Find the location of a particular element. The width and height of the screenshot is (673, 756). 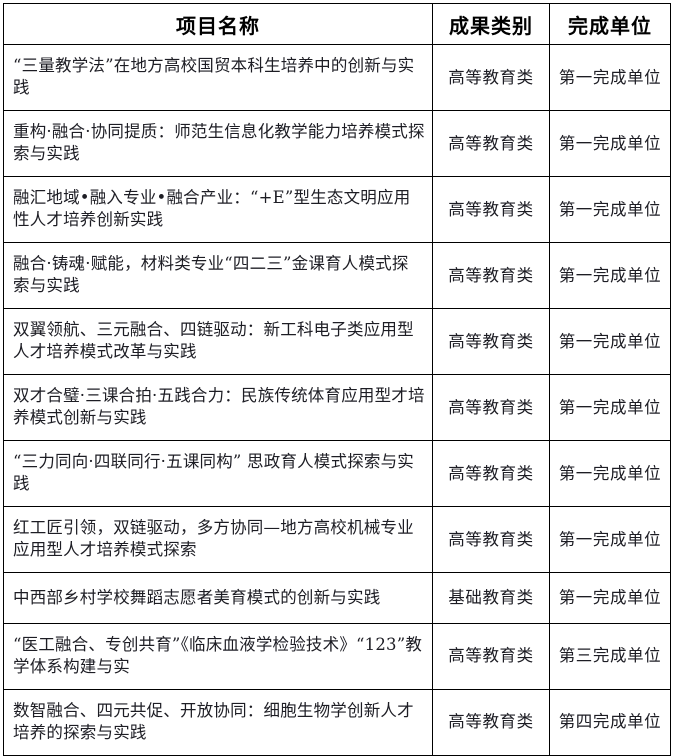

cell-project-name: “医工融合、专创共育”《临床血液学检验技术》“123”教学体系构建与实 is located at coordinates (218, 656).